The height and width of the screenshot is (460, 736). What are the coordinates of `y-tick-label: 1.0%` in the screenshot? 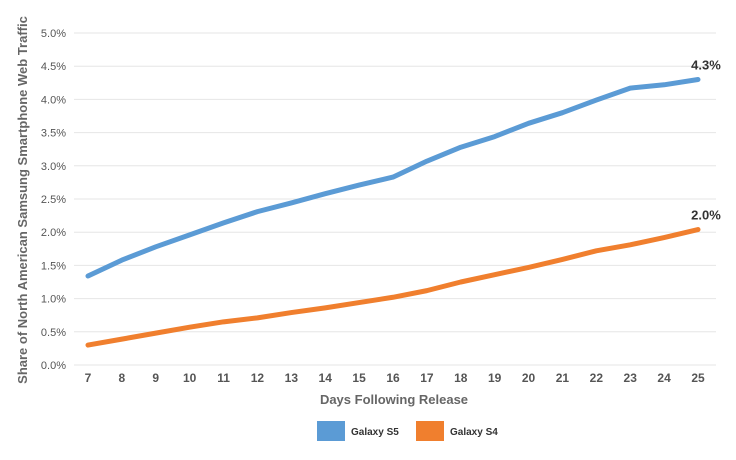 It's located at (53, 300).